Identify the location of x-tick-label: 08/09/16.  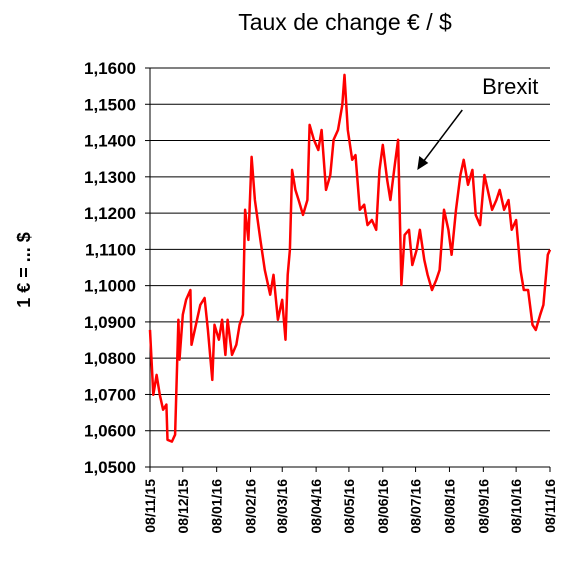
(483, 506).